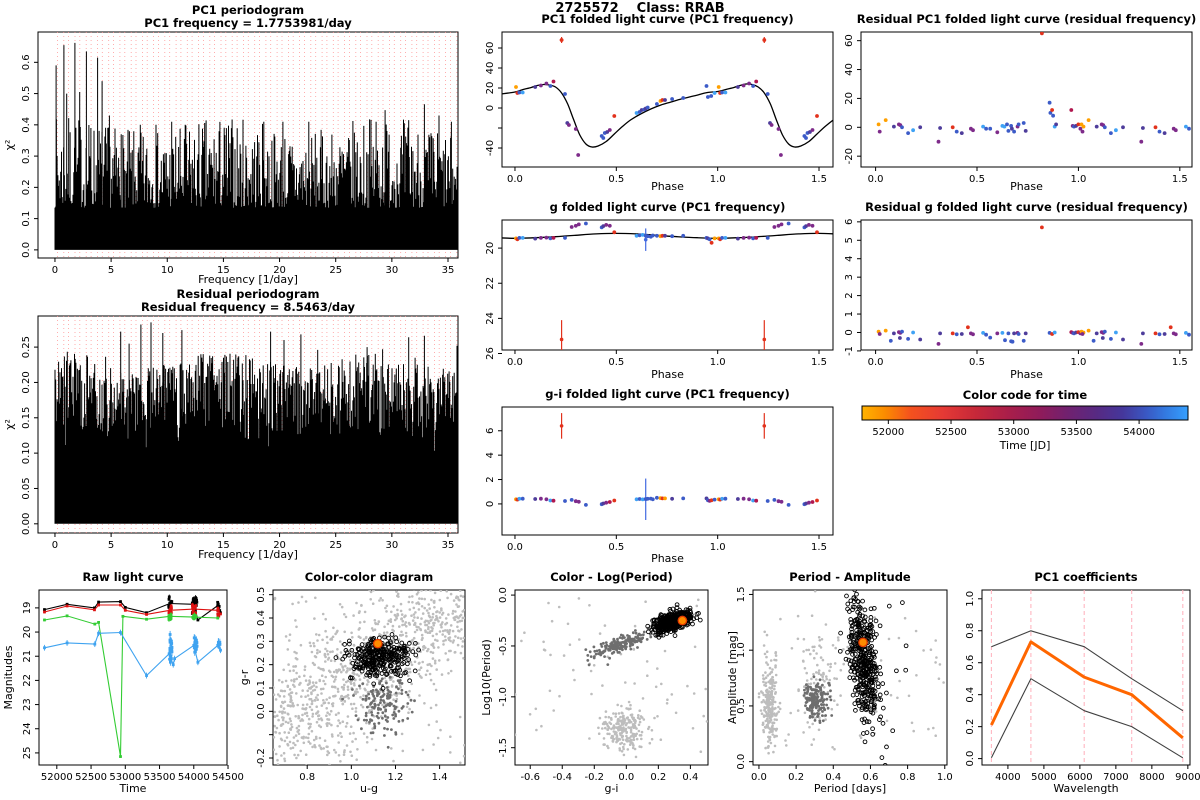 The image size is (1200, 800). What do you see at coordinates (27, 680) in the screenshot?
I see `y-tick-label: 22` at bounding box center [27, 680].